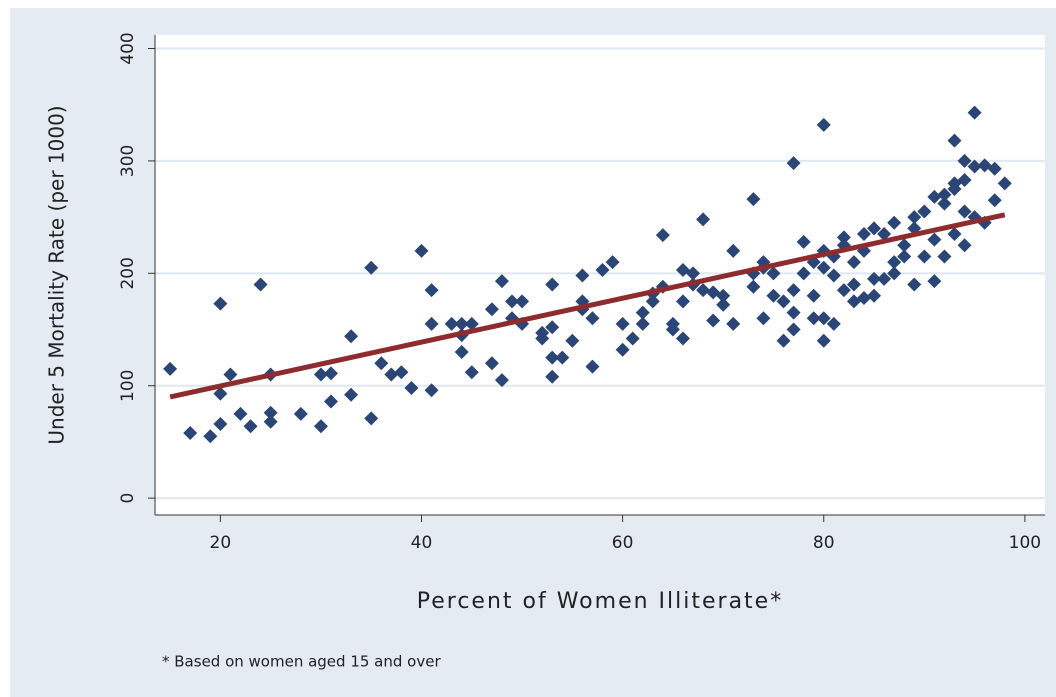 This screenshot has width=1056, height=697. Describe the element at coordinates (128, 161) in the screenshot. I see `y-tick-label: 300` at that location.